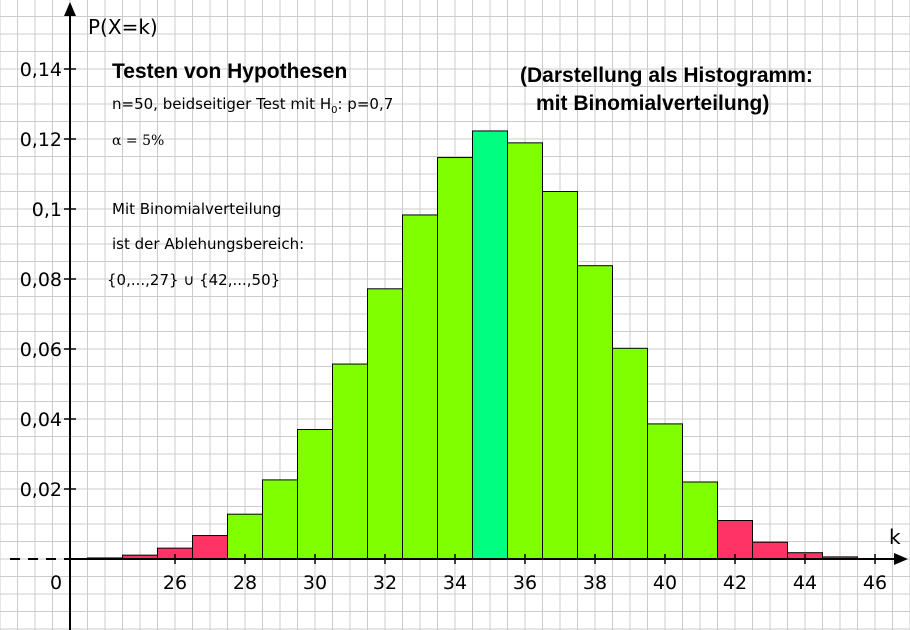  What do you see at coordinates (653, 103) in the screenshot?
I see `subtitle-line-2: mit Binomialverteilung)` at bounding box center [653, 103].